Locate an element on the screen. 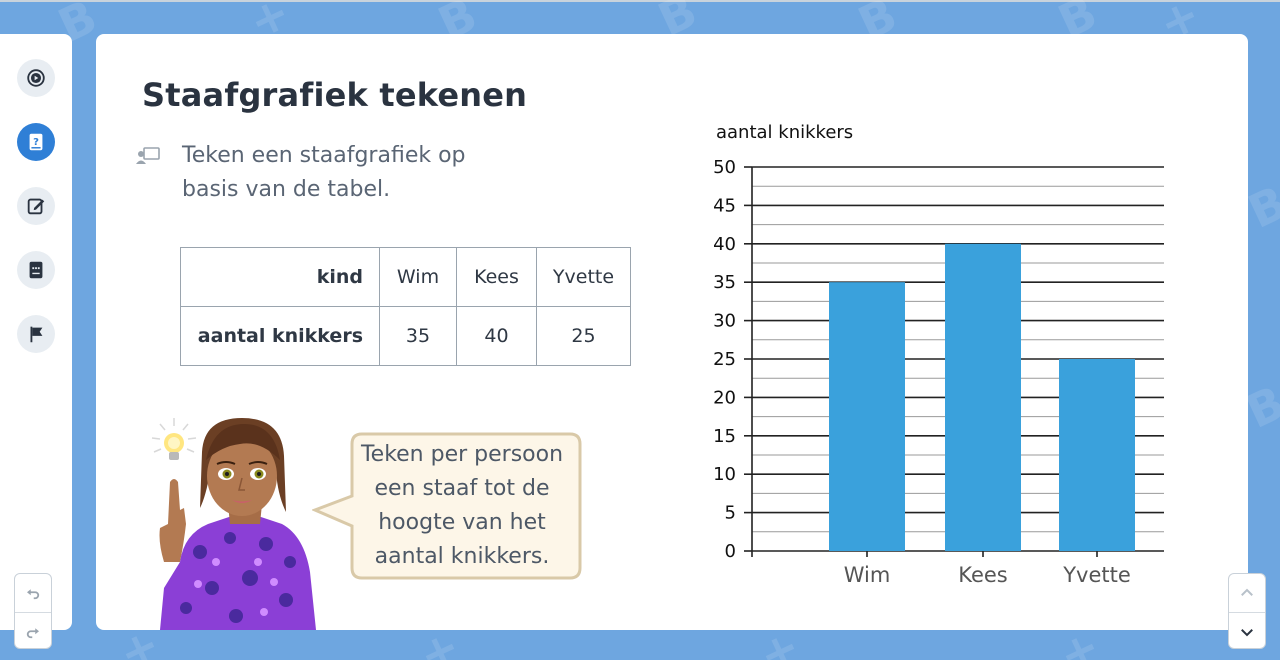 The height and width of the screenshot is (660, 1280). table-cell-value: 25 is located at coordinates (583, 336).